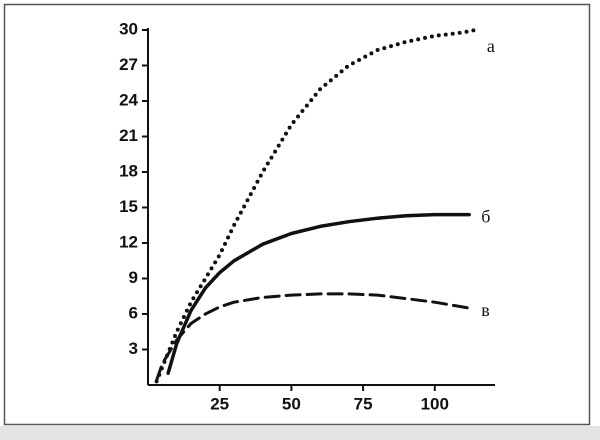 Image resolution: width=600 pixels, height=440 pixels. What do you see at coordinates (485, 217) in the screenshot?
I see `series-label: б` at bounding box center [485, 217].